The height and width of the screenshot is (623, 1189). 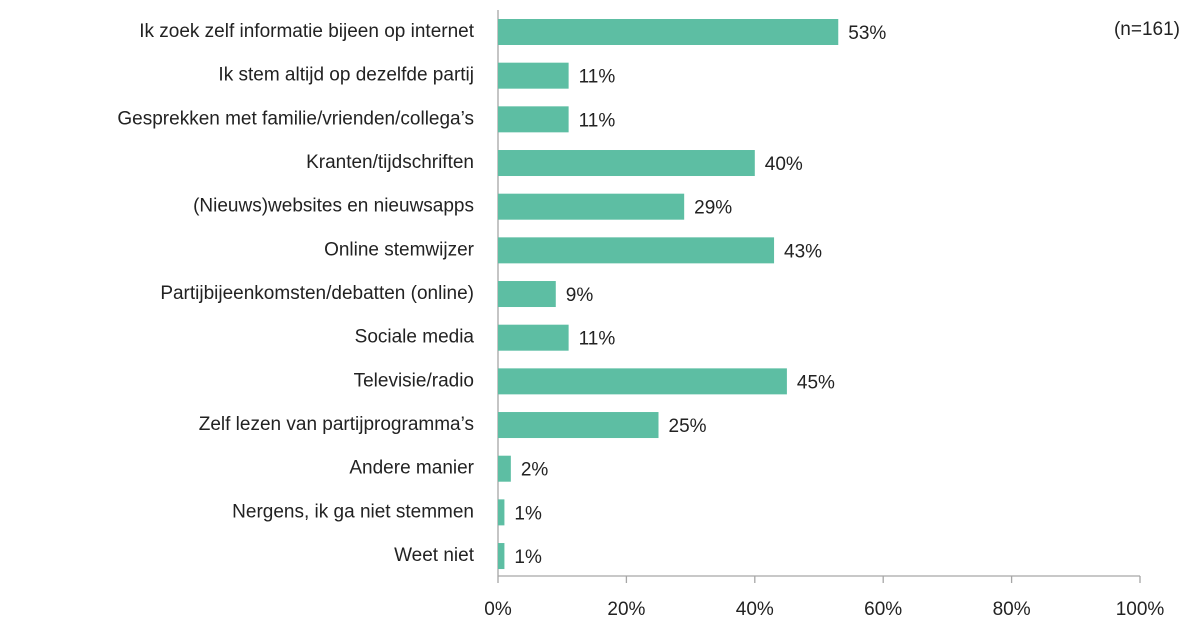 I want to click on x-tick-label: 100%, so click(x=1140, y=609).